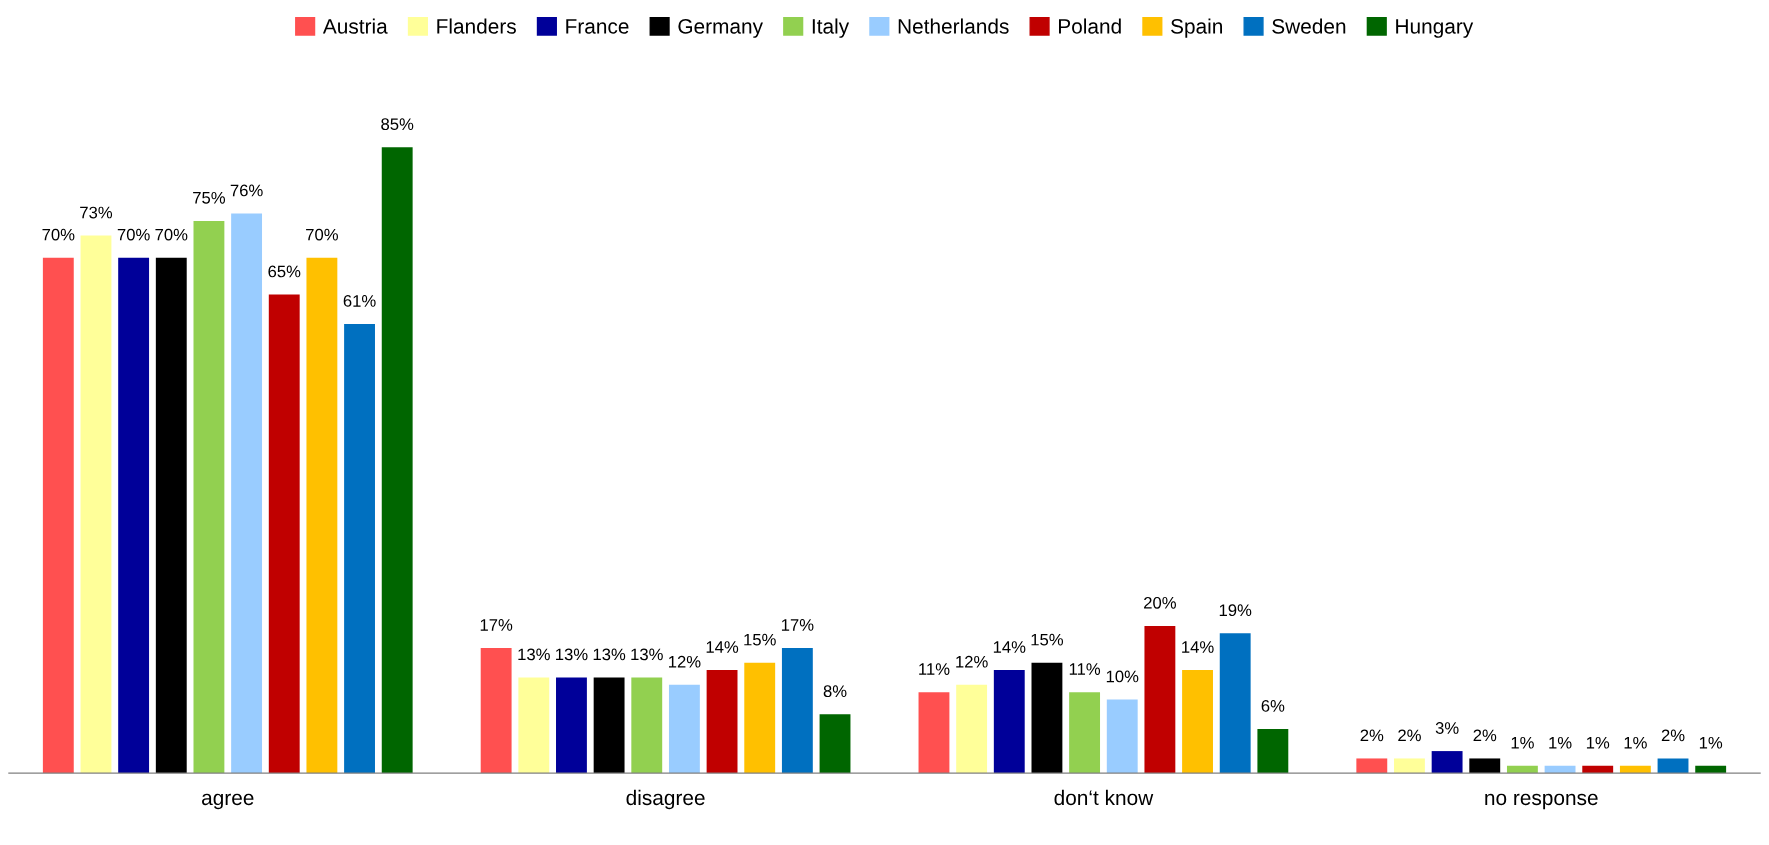 The image size is (1769, 845). I want to click on legend-label: France, so click(597, 26).